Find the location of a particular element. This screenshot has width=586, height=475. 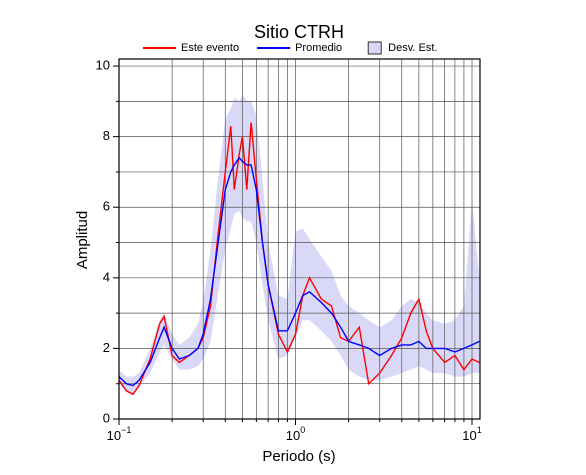

legend-label: Desv. Est. is located at coordinates (412, 48).